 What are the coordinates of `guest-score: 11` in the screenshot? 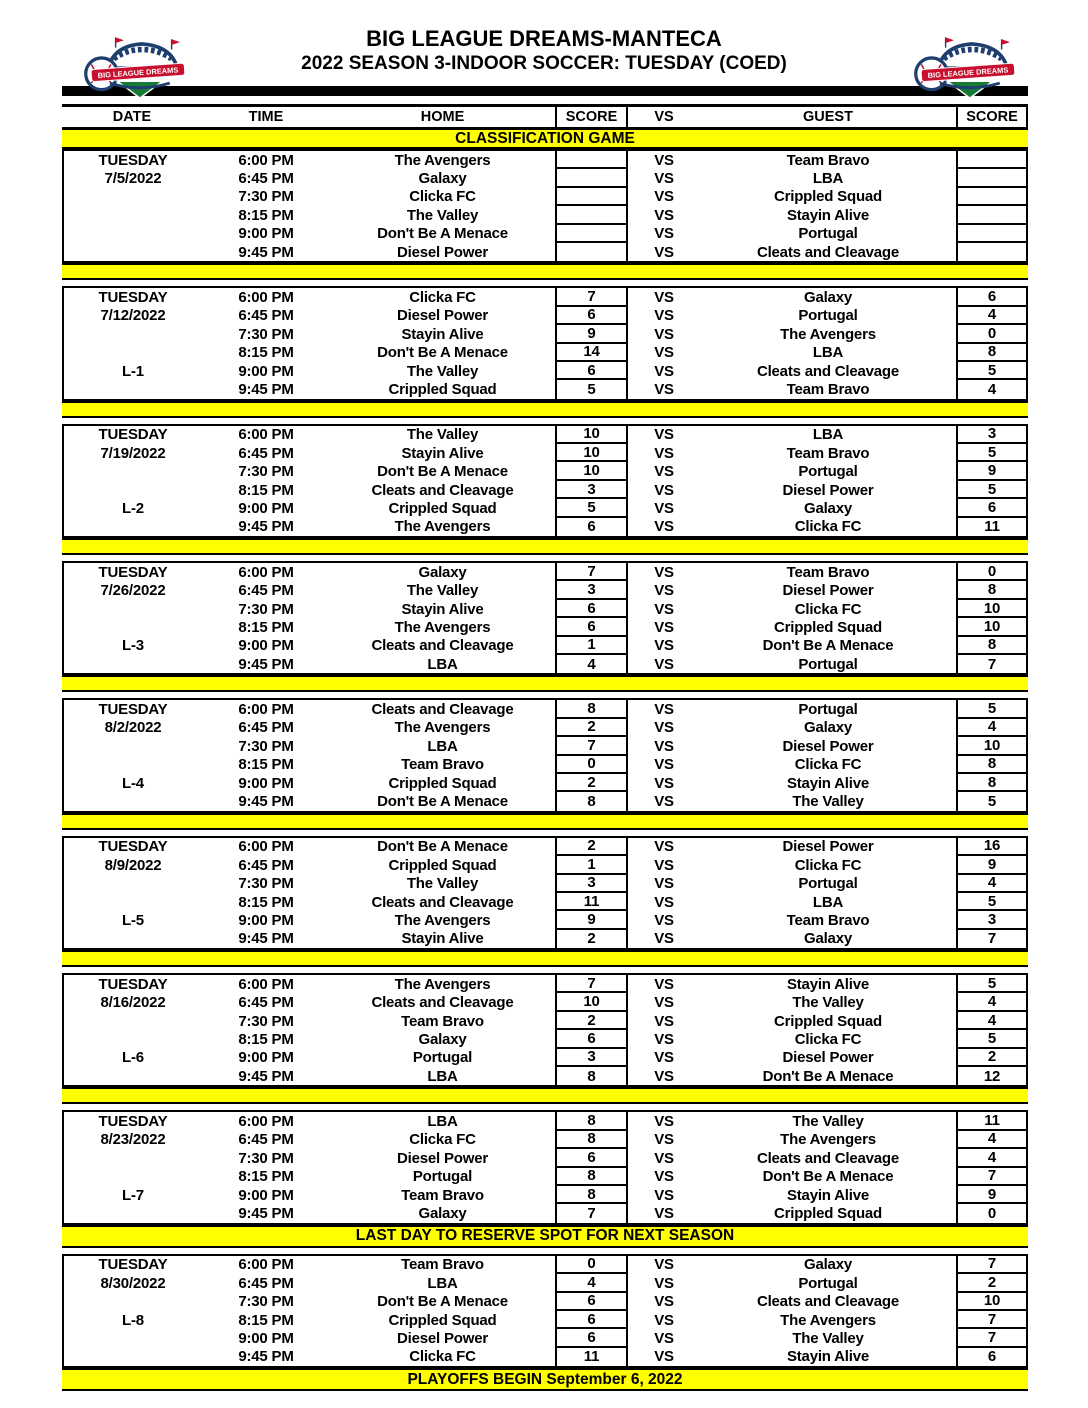 It's located at (992, 527).